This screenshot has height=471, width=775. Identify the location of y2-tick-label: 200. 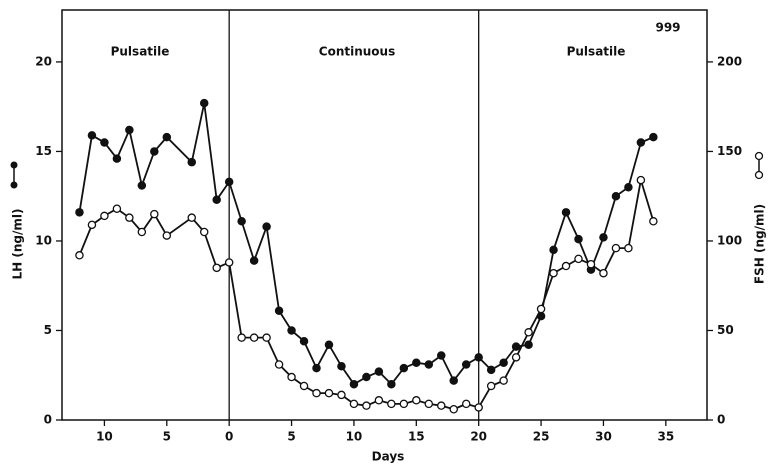
(729, 61).